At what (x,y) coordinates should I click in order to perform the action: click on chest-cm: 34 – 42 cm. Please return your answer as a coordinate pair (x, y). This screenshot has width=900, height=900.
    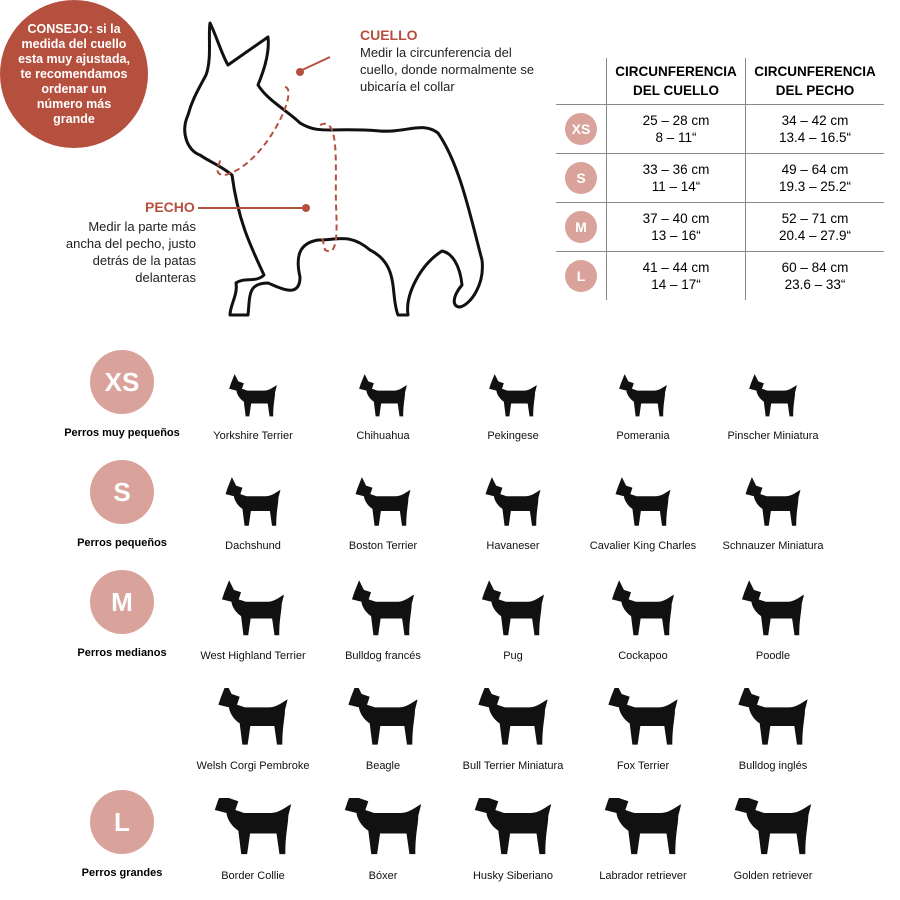
    Looking at the image, I should click on (815, 120).